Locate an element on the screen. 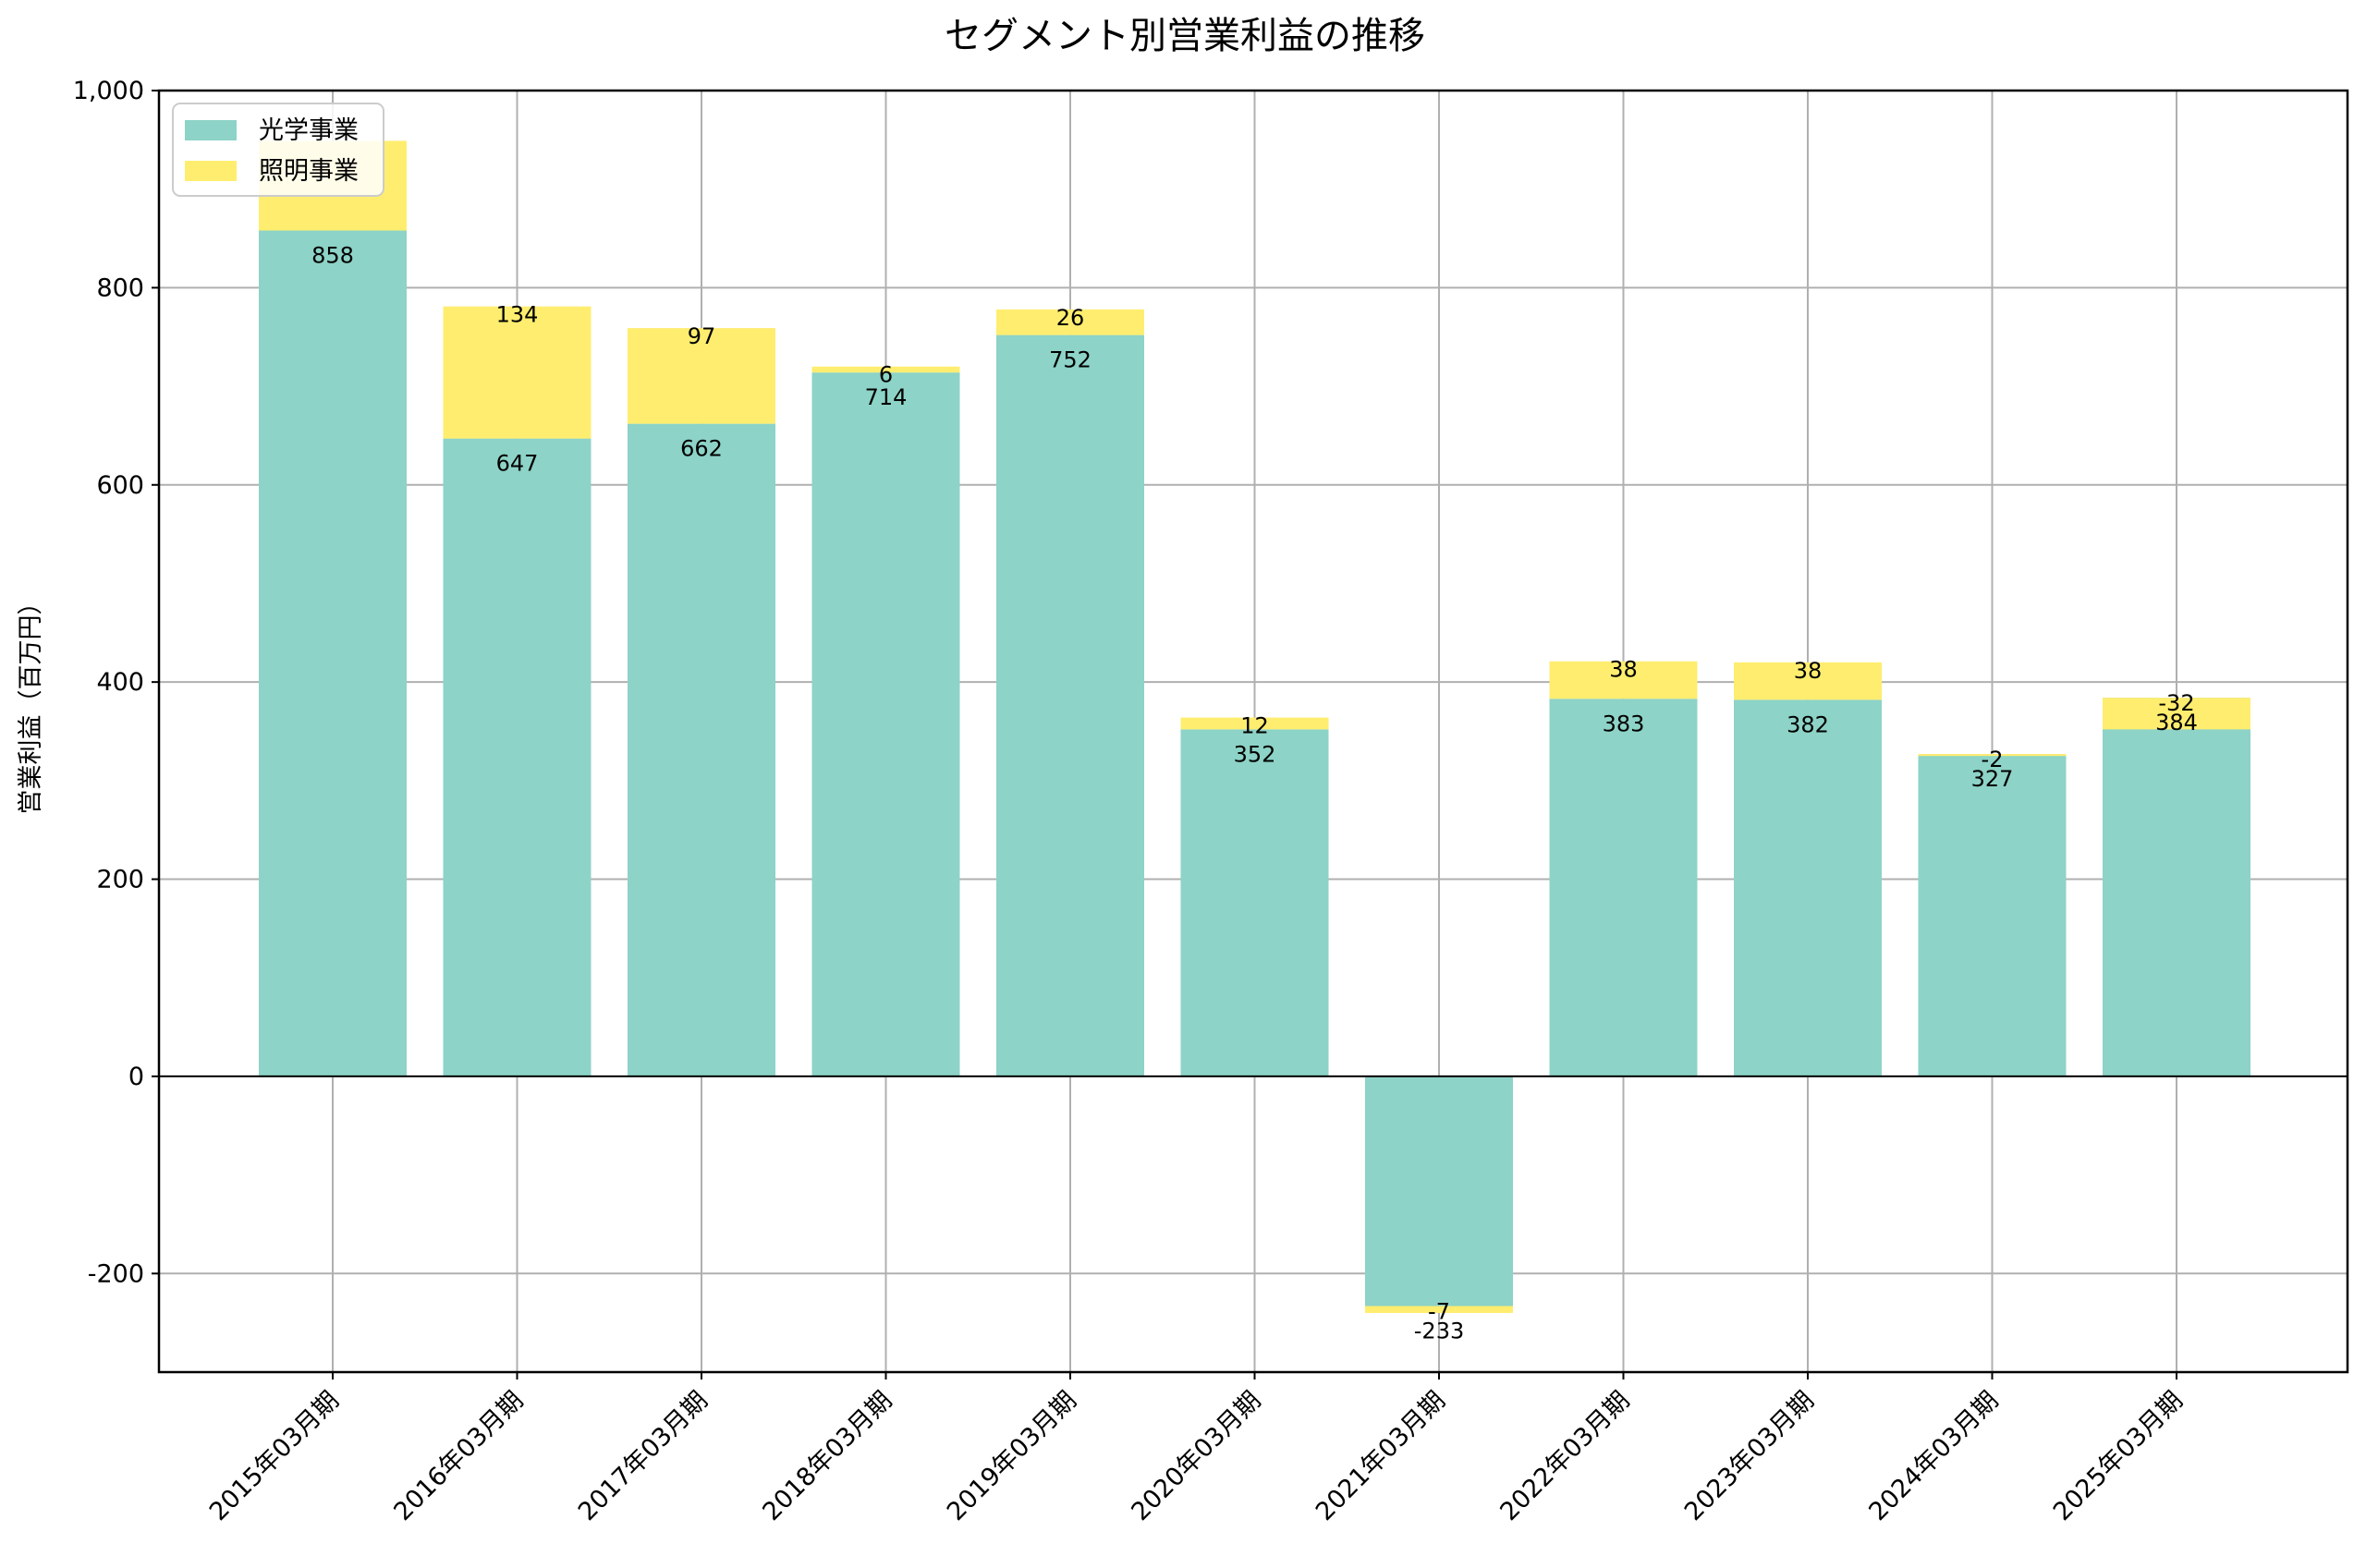 This screenshot has height=1568, width=2366. x-tick-label: 2022年03月期 is located at coordinates (1564, 1456).